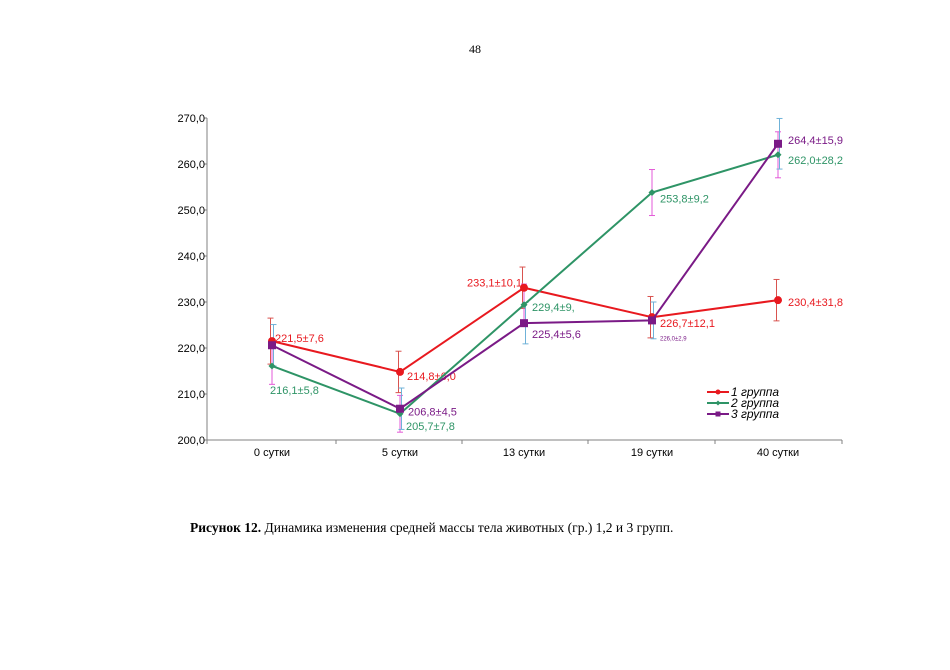 The width and height of the screenshot is (950, 670). Describe the element at coordinates (191, 211) in the screenshot. I see `y-tick-label: 250,0` at that location.